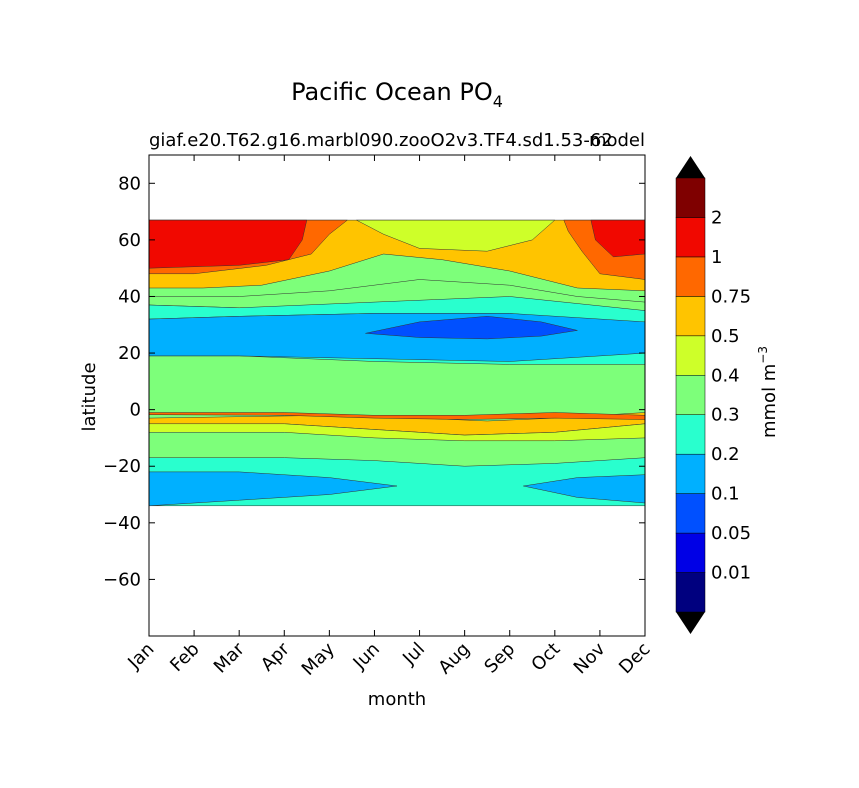  What do you see at coordinates (725, 375) in the screenshot?
I see `colorbar-tick-label: 0.4` at bounding box center [725, 375].